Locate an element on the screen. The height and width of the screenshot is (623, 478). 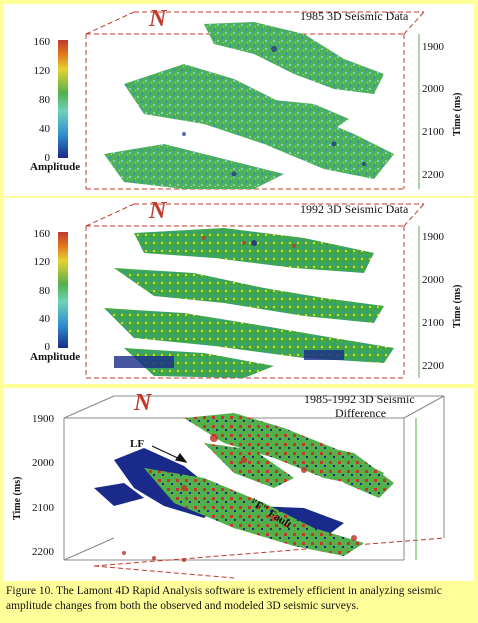
panel-title: 1992 3D Seismic Data is located at coordinates (354, 209).